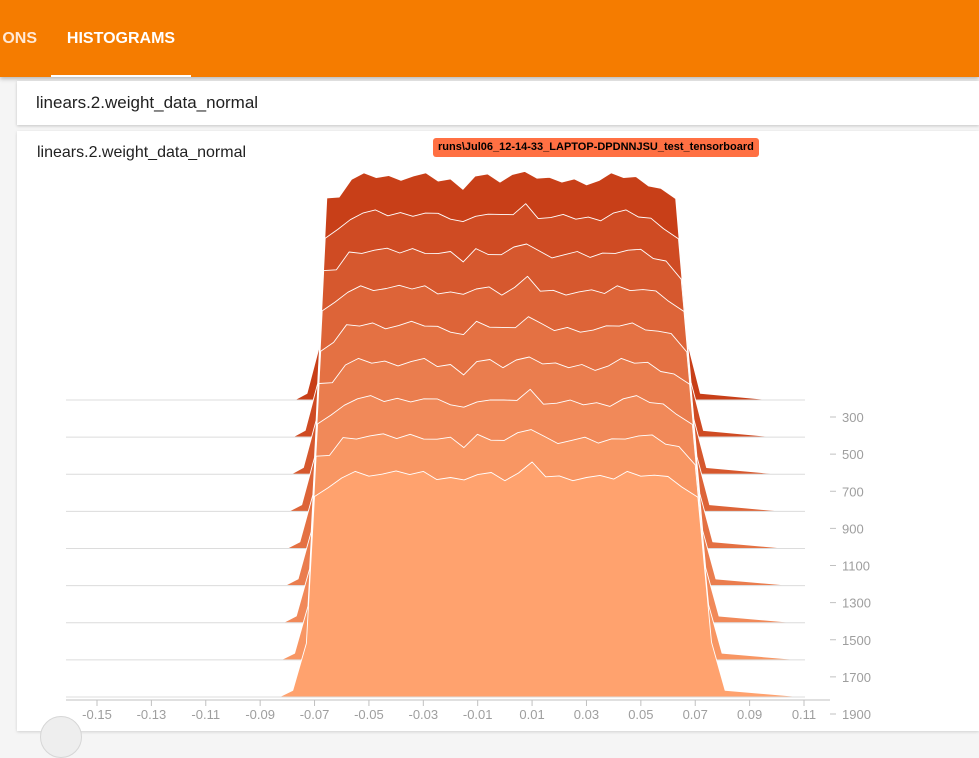 Image resolution: width=979 pixels, height=758 pixels. Describe the element at coordinates (142, 152) in the screenshot. I see `card-title: linears.2.weight_data_normal` at that location.